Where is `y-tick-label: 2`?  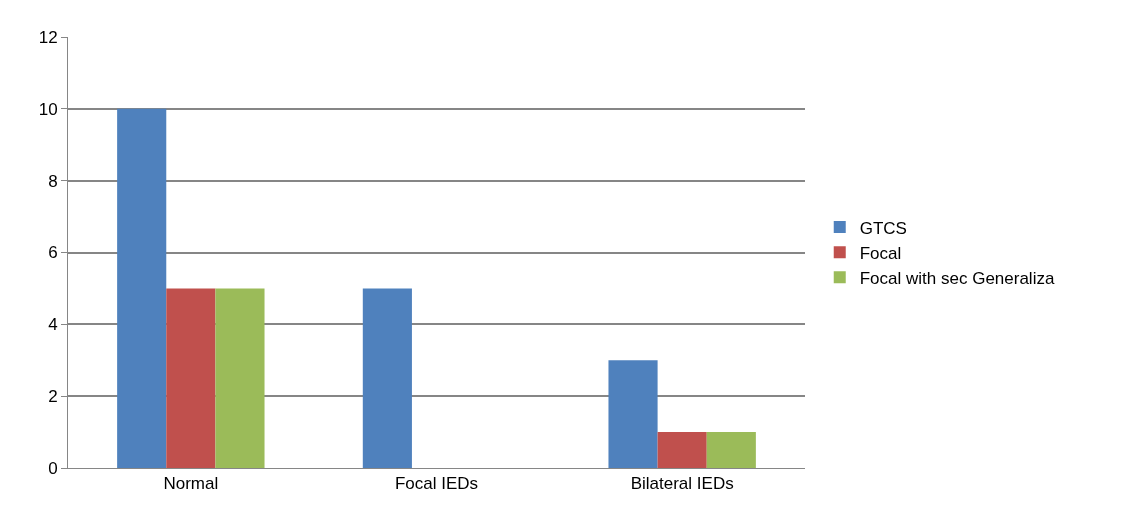
y-tick-label: 2 is located at coordinates (53, 397).